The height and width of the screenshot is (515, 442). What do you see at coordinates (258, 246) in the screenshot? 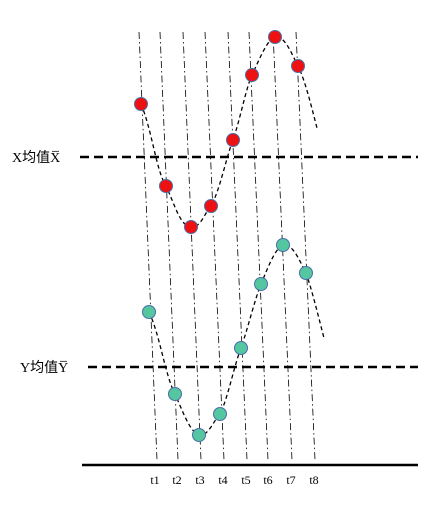
I see `connector-line-t6` at bounding box center [258, 246].